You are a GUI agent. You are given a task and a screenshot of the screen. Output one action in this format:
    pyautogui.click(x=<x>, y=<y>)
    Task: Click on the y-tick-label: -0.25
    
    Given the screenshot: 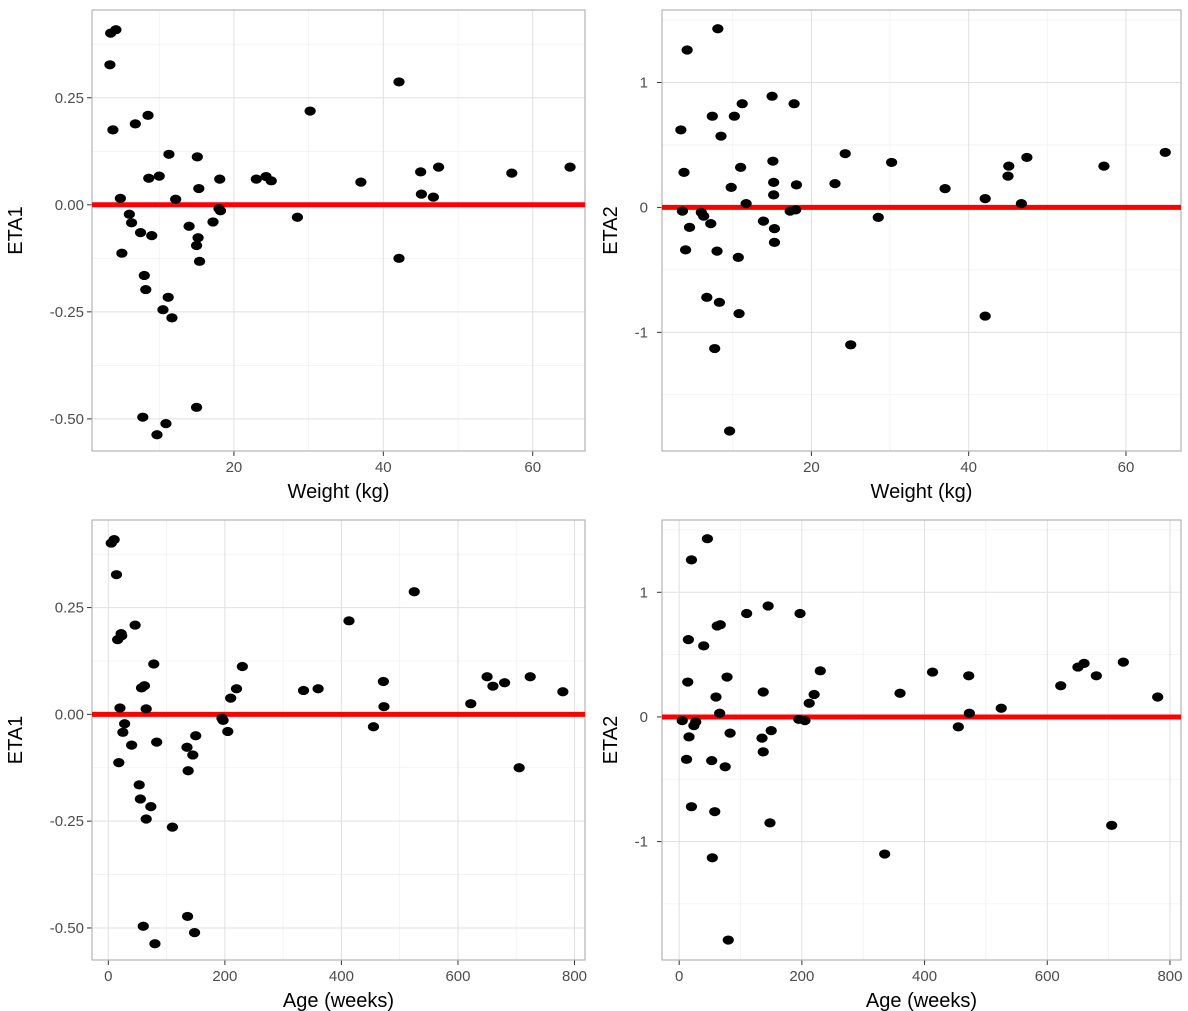 What is the action you would take?
    pyautogui.click(x=67, y=821)
    